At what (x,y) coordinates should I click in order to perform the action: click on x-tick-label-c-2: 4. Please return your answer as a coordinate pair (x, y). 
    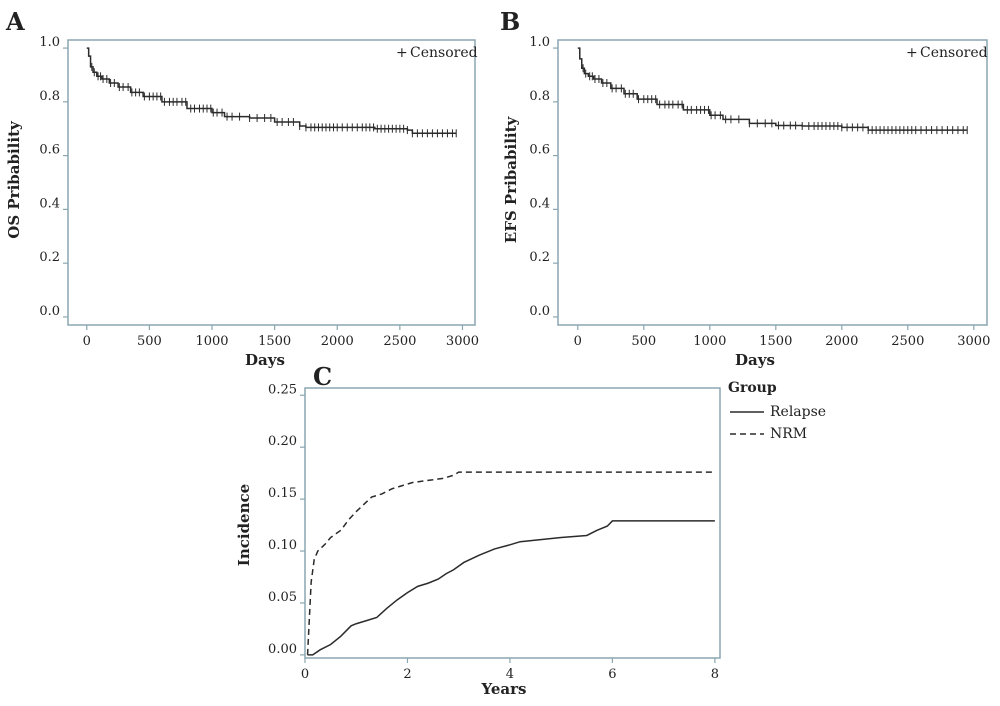
    Looking at the image, I should click on (510, 674).